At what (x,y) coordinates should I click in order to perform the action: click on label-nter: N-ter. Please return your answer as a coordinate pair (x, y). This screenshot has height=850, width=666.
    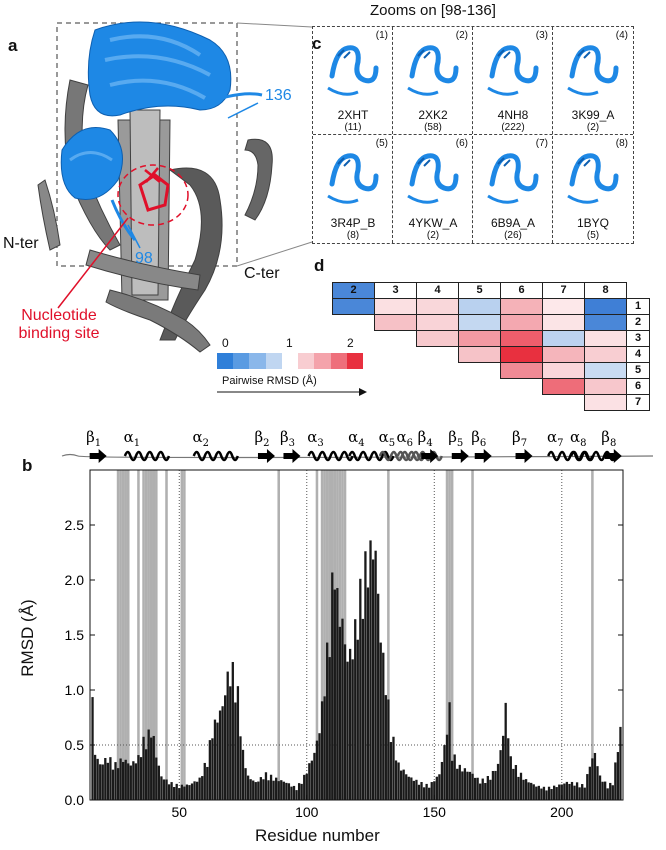
    Looking at the image, I should click on (21, 243).